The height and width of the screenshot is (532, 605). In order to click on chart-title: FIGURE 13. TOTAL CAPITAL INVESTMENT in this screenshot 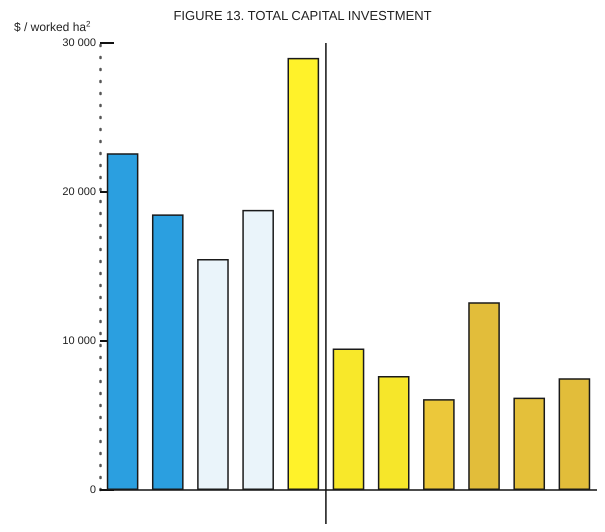, I will do `click(302, 15)`.